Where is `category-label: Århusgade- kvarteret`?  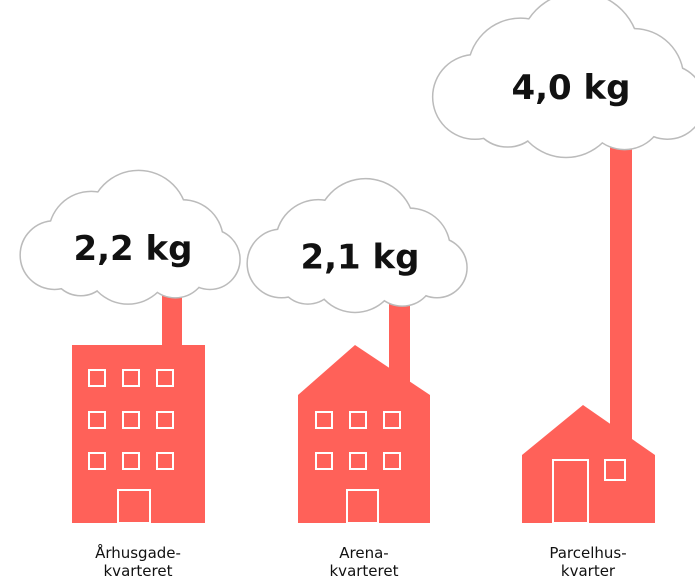
category-label: Århusgade- kvarteret is located at coordinates (138, 562).